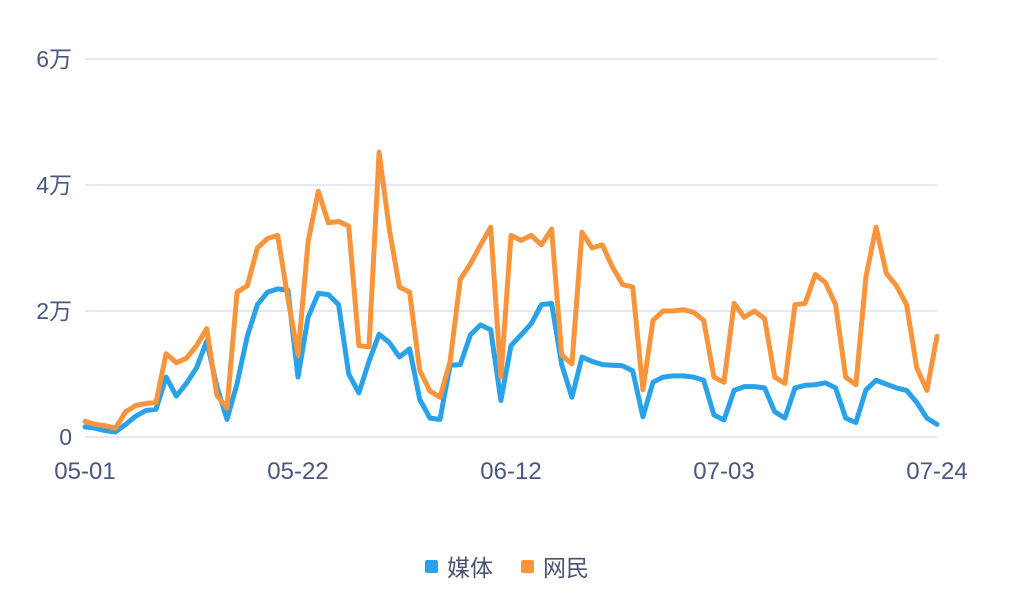 This screenshot has width=1014, height=604. Describe the element at coordinates (54, 185) in the screenshot. I see `y-axis-tick-label: 4万` at that location.